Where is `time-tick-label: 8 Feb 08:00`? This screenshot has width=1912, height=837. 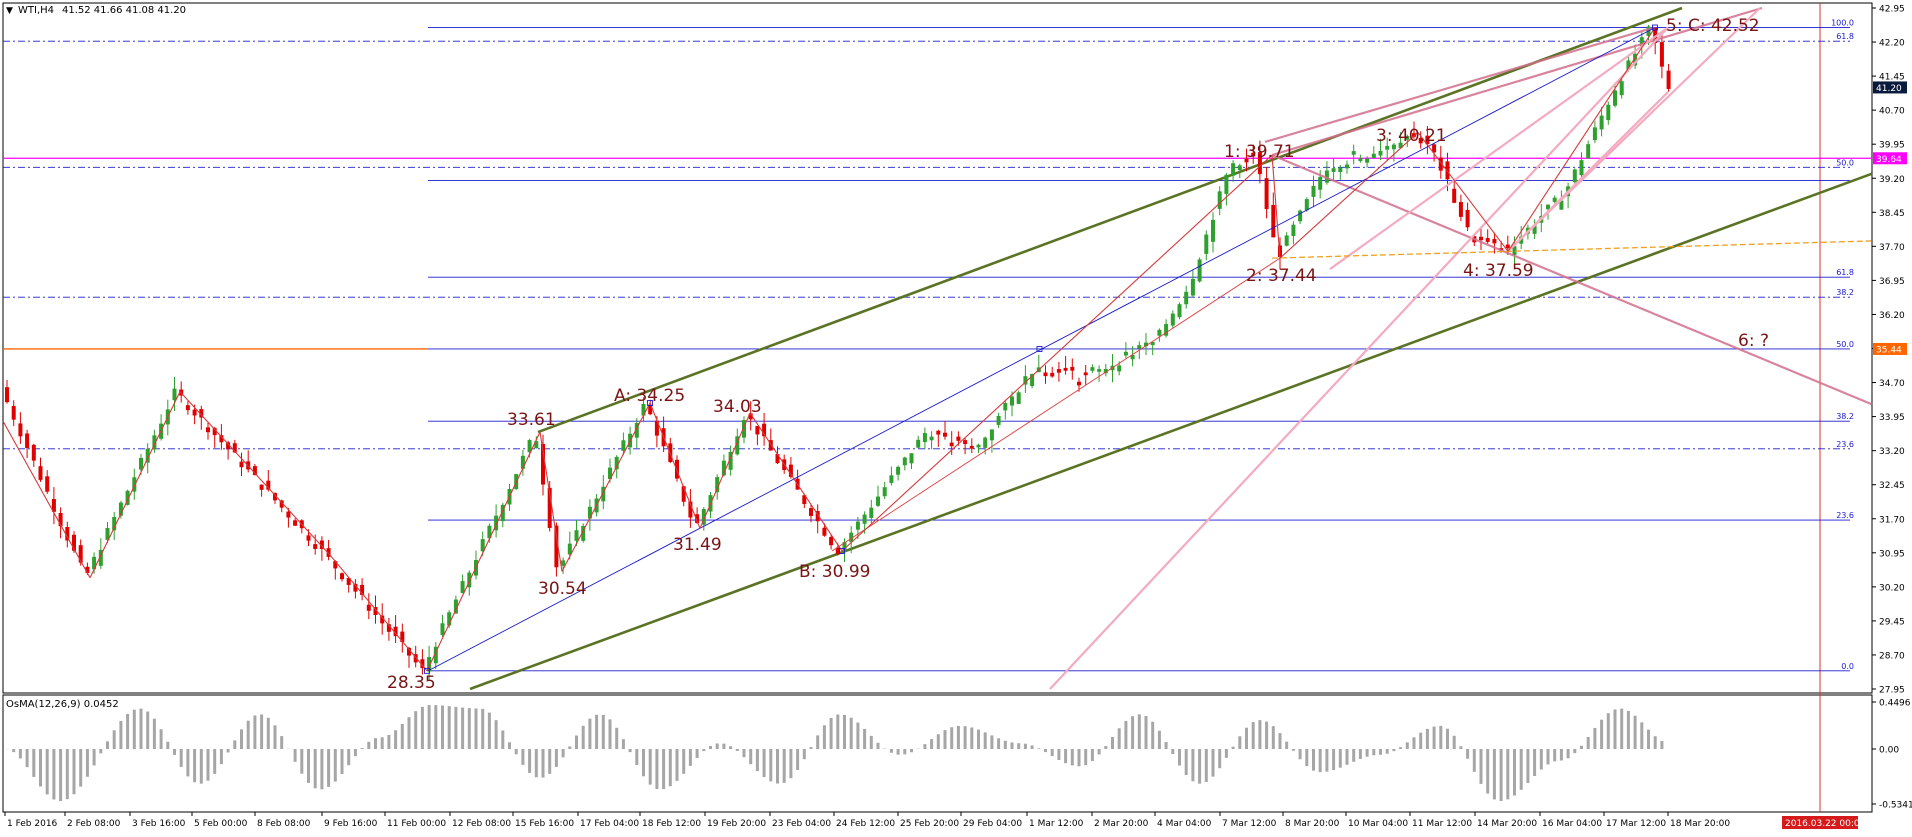
time-tick-label: 8 Feb 08:00 is located at coordinates (284, 824).